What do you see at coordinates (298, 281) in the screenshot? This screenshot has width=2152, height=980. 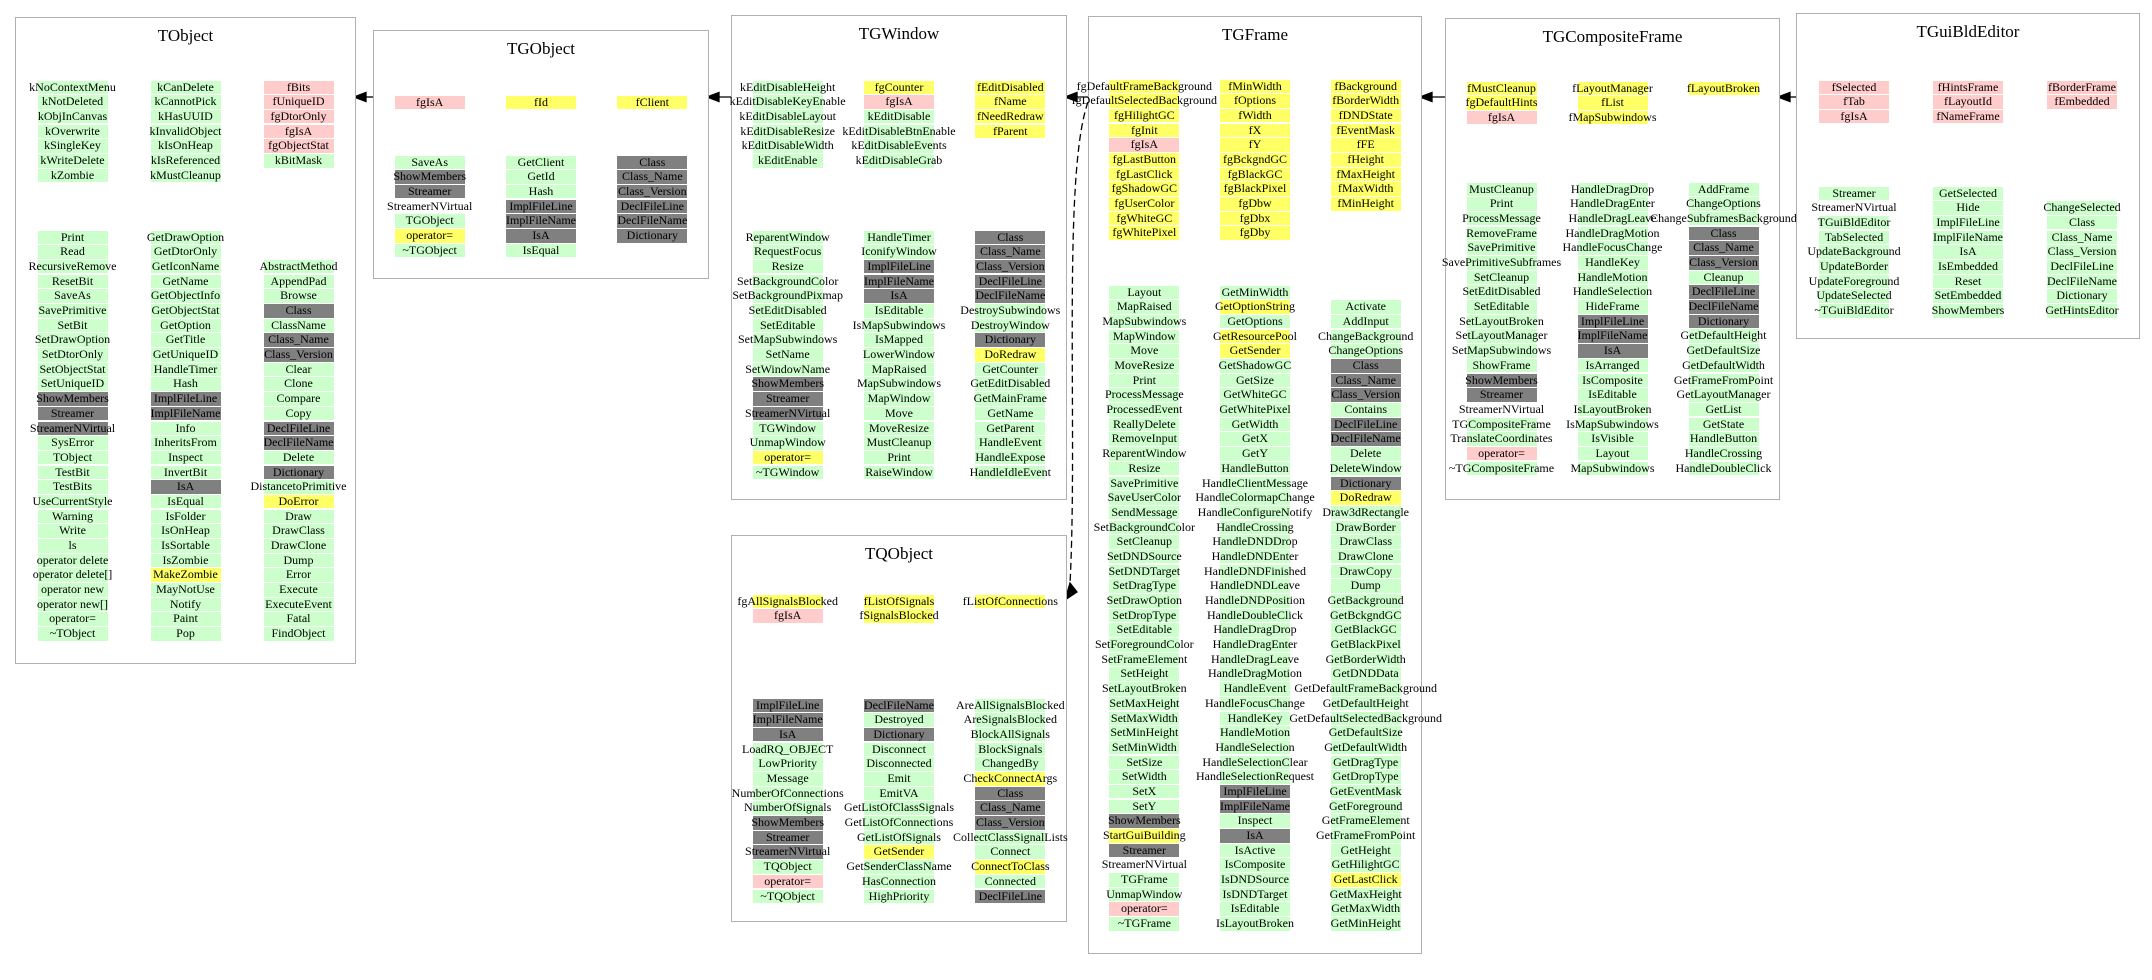 I see `method-row: AppendPad` at bounding box center [298, 281].